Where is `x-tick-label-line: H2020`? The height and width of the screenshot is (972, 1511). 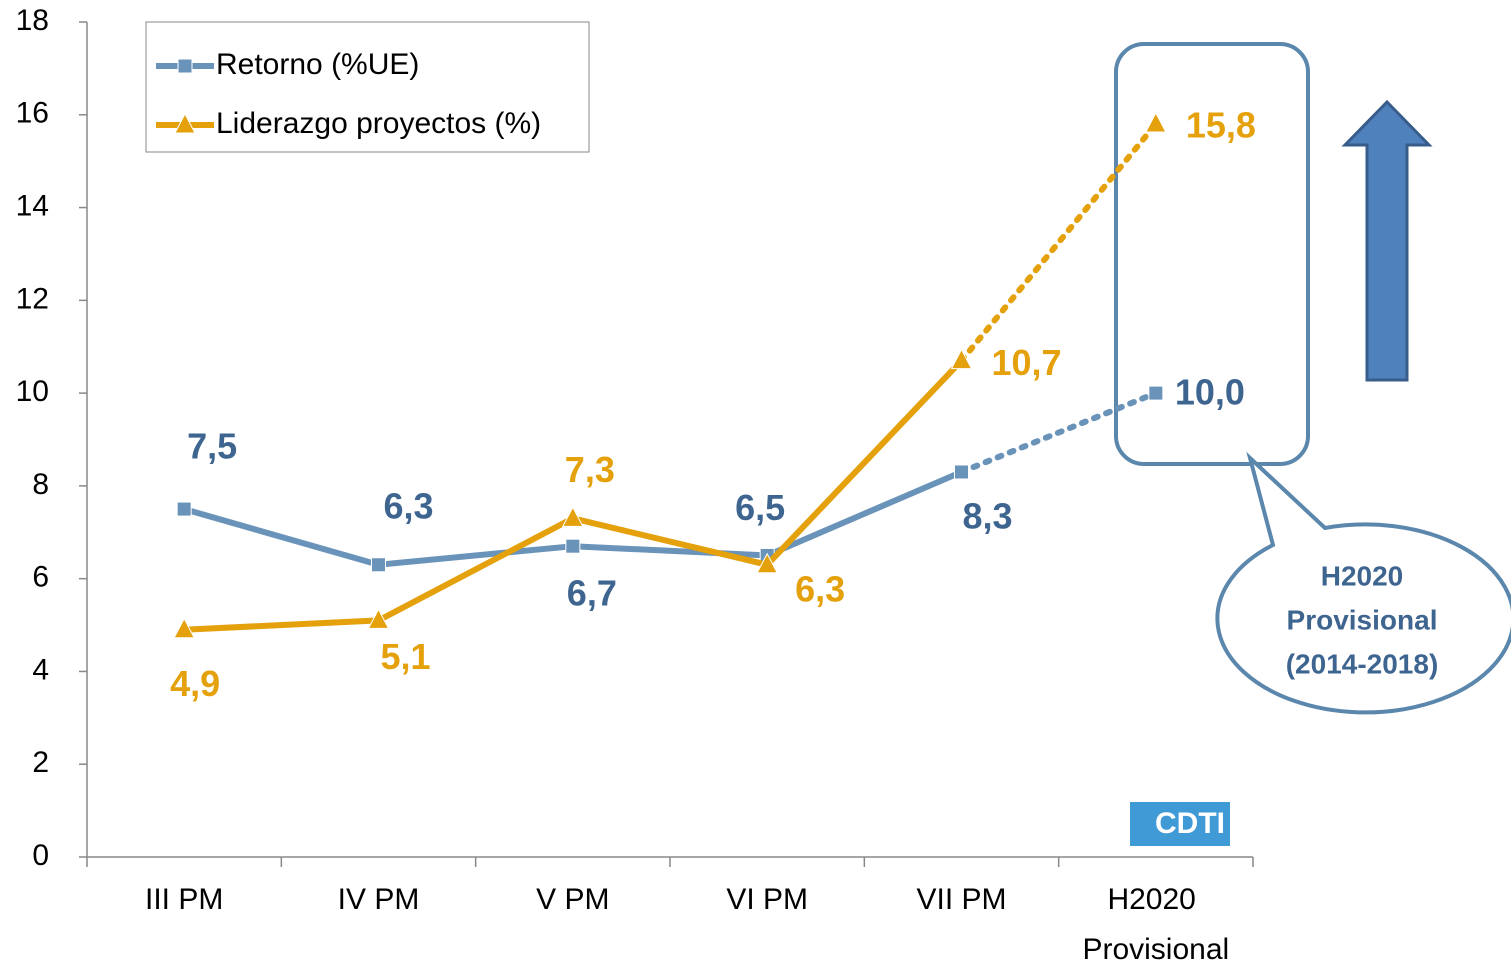
x-tick-label-line: H2020 is located at coordinates (1155, 899).